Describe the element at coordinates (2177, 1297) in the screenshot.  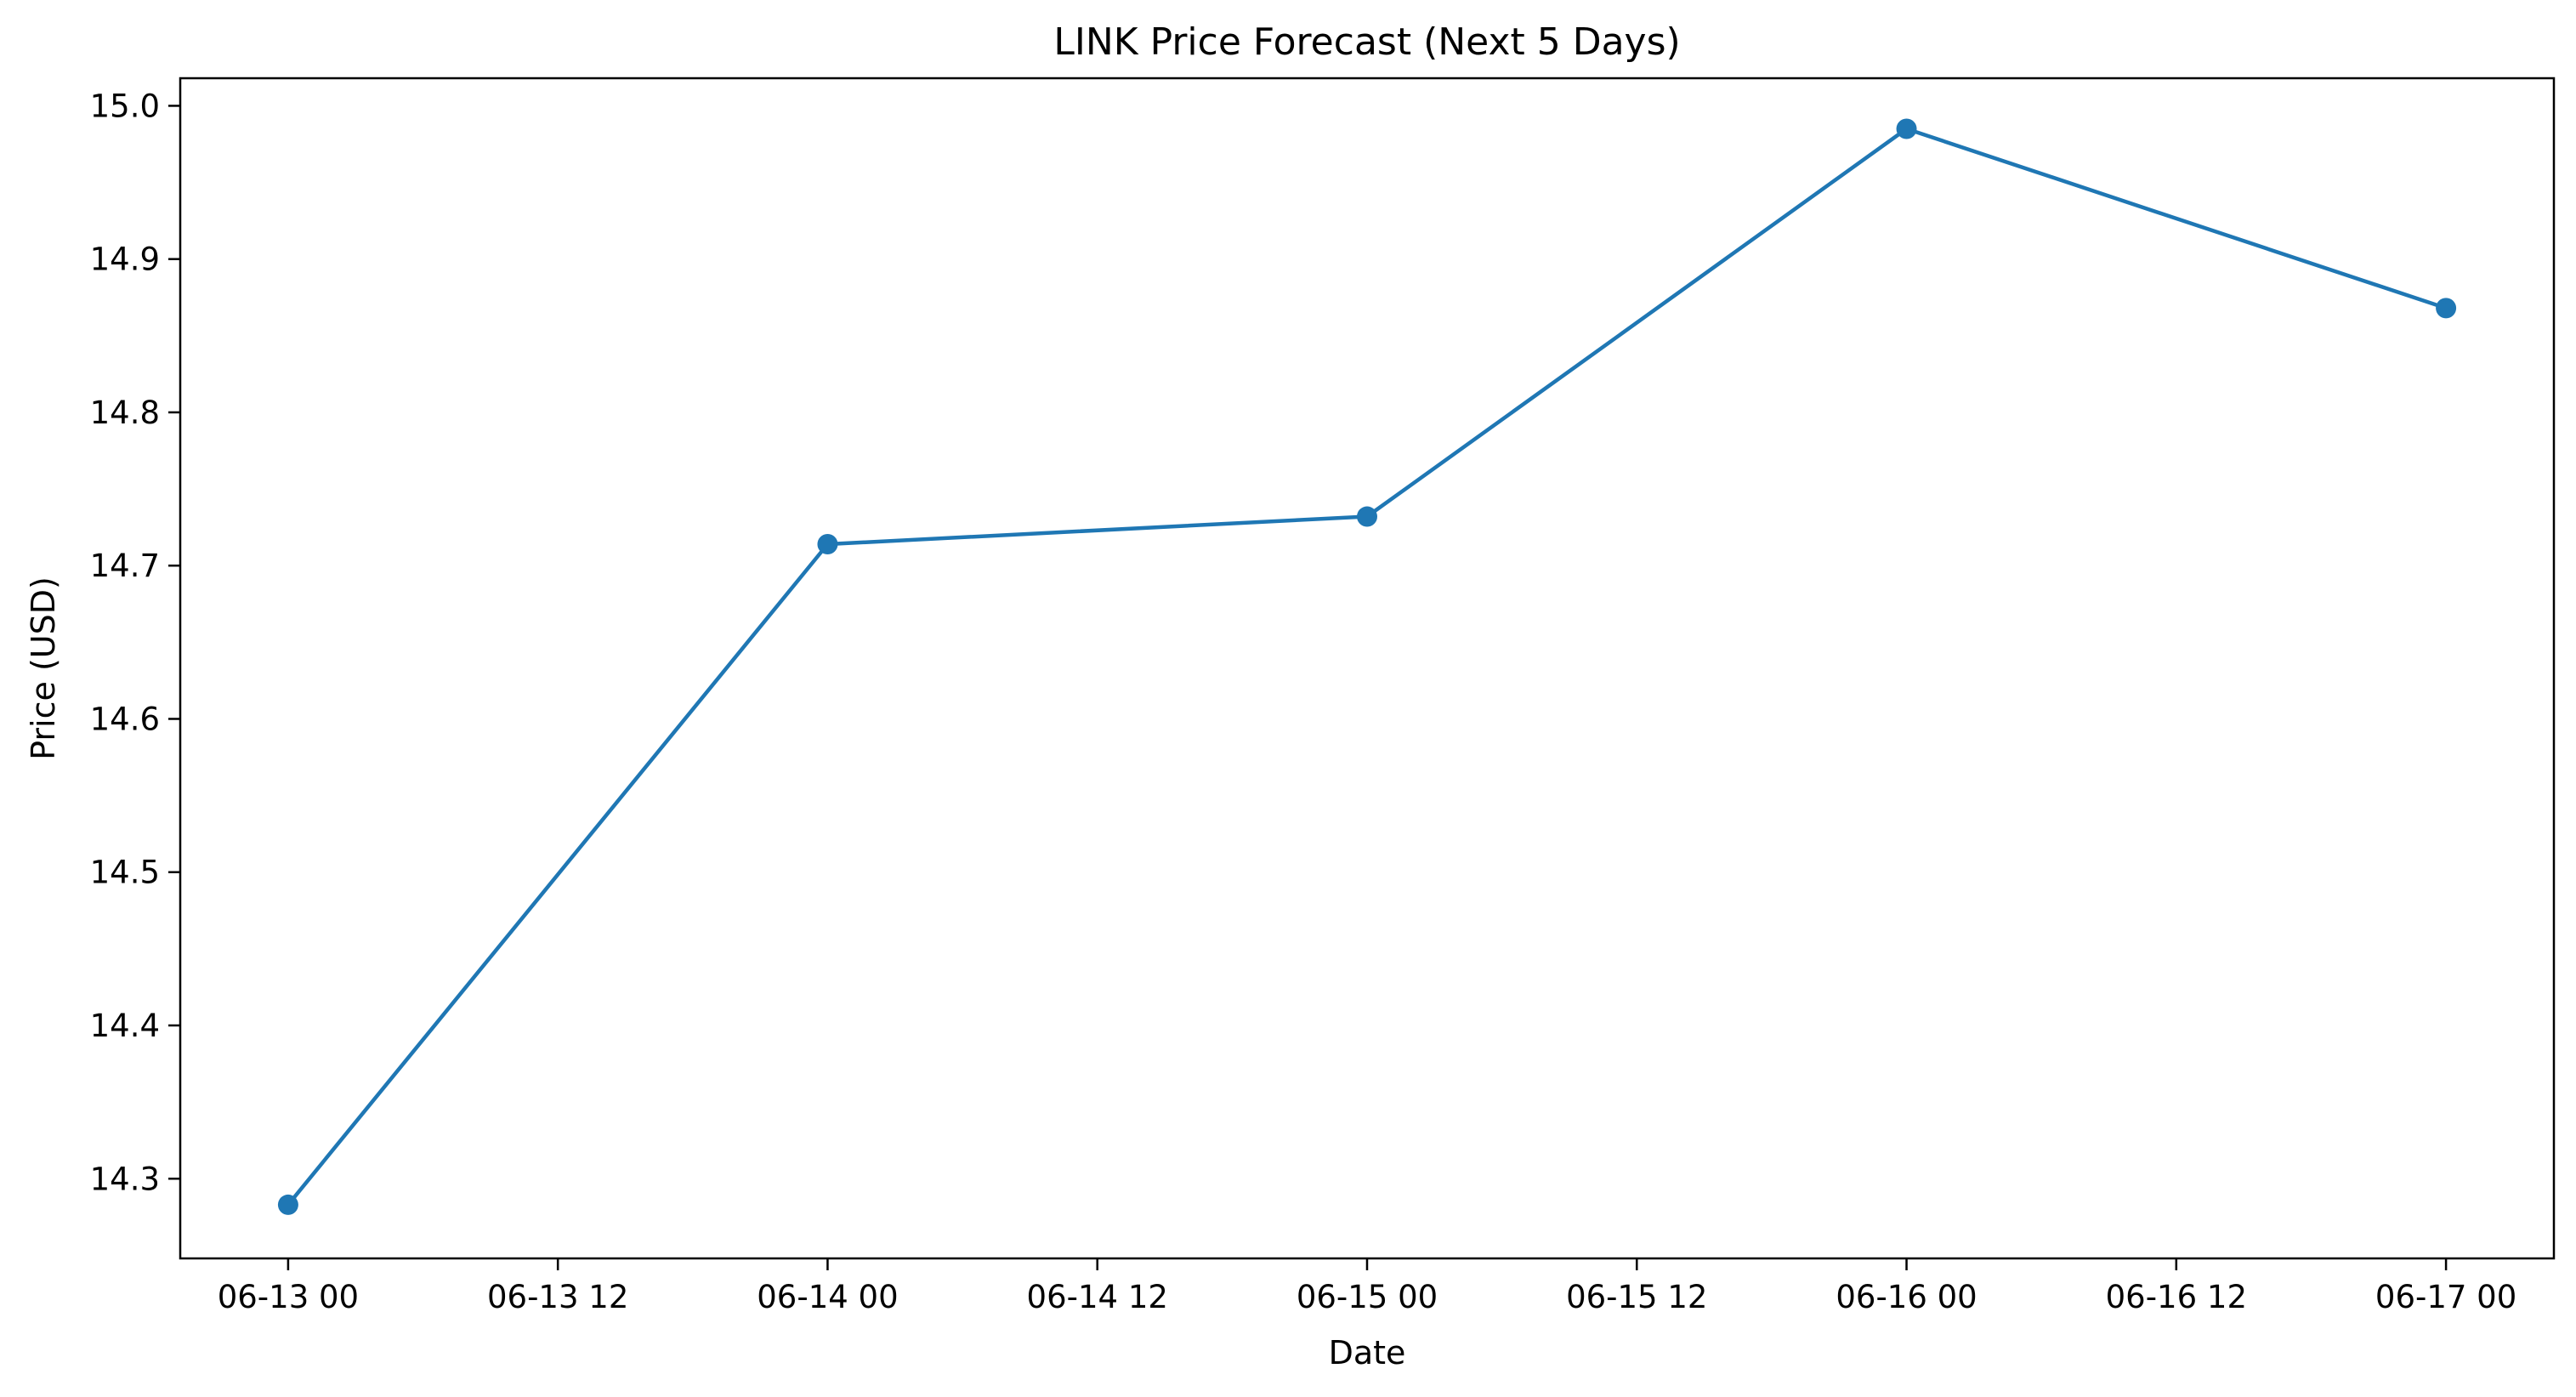
I see `x-tick-label: 06-16 12` at that location.